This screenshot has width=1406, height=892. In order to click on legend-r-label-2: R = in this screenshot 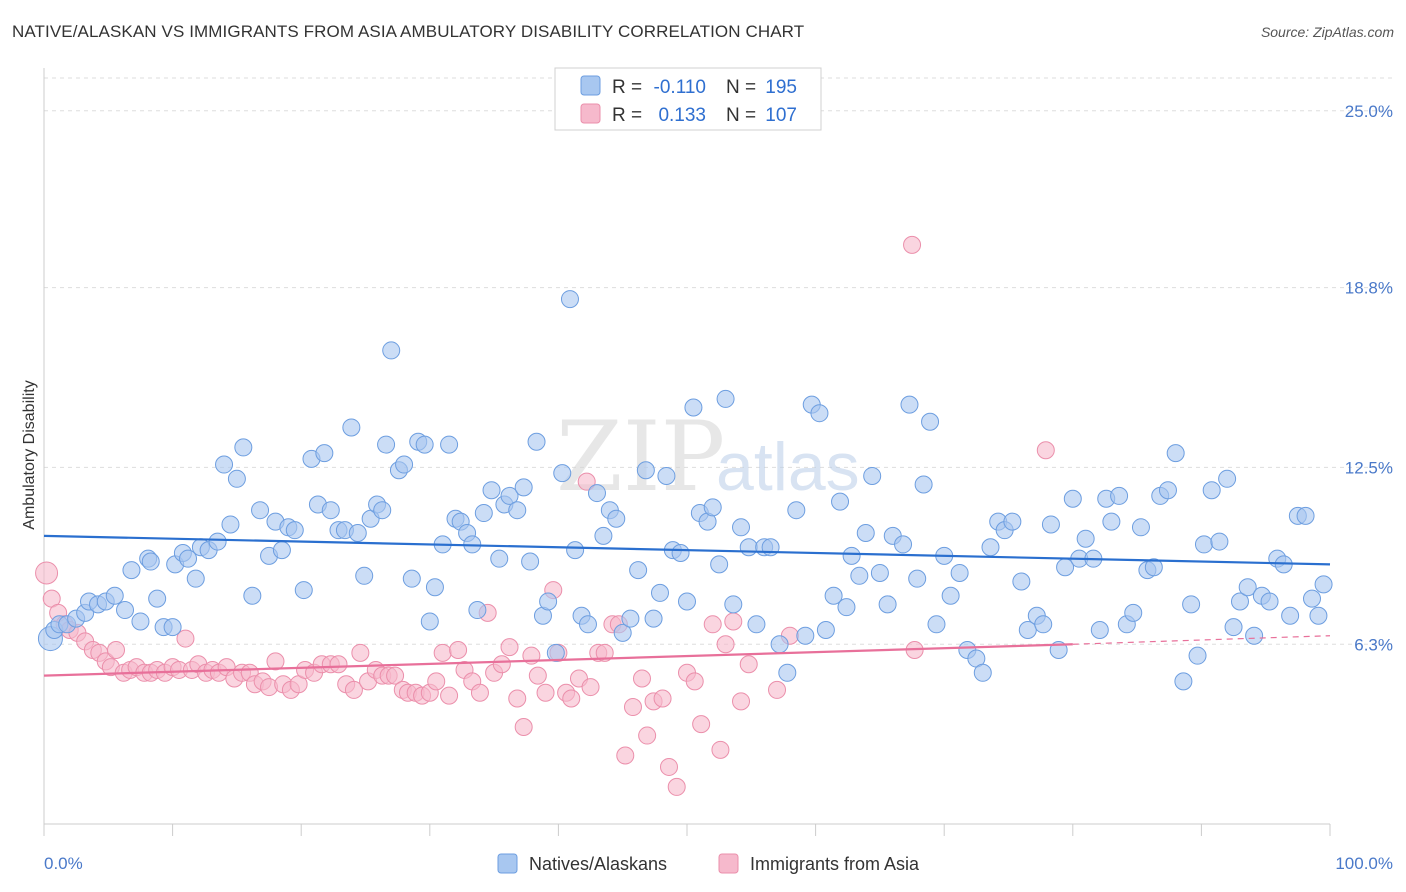, I will do `click(627, 115)`.